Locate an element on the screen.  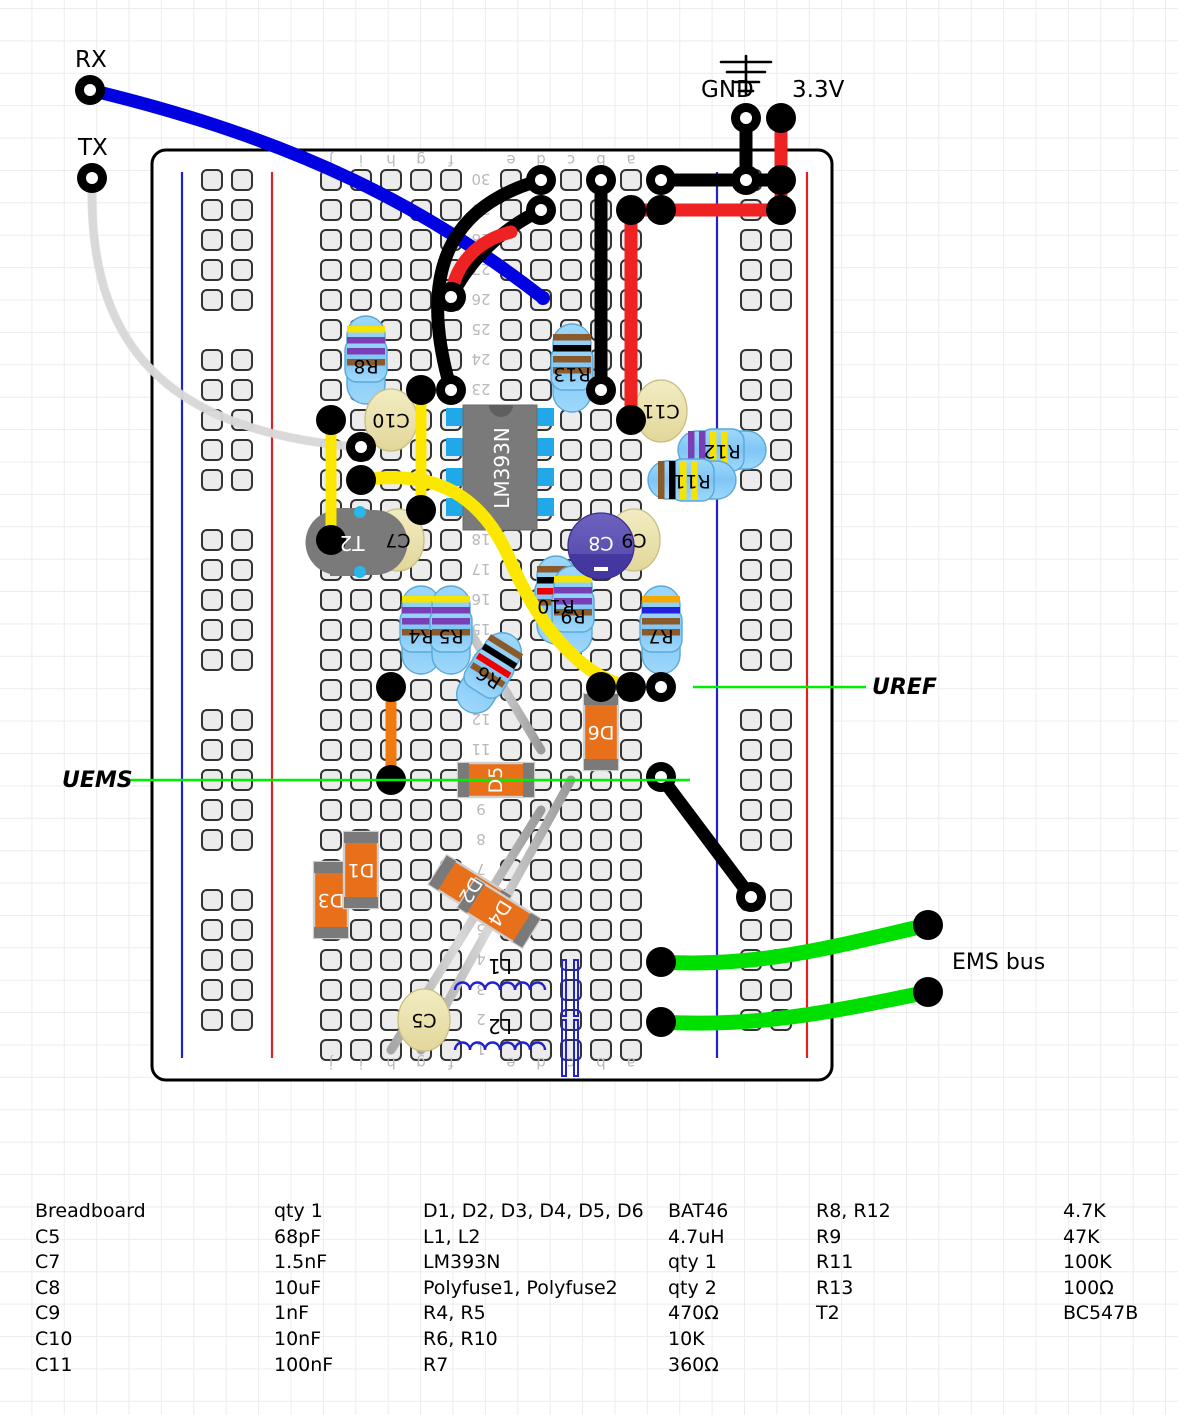
component-label: C5 is located at coordinates (424, 1020).